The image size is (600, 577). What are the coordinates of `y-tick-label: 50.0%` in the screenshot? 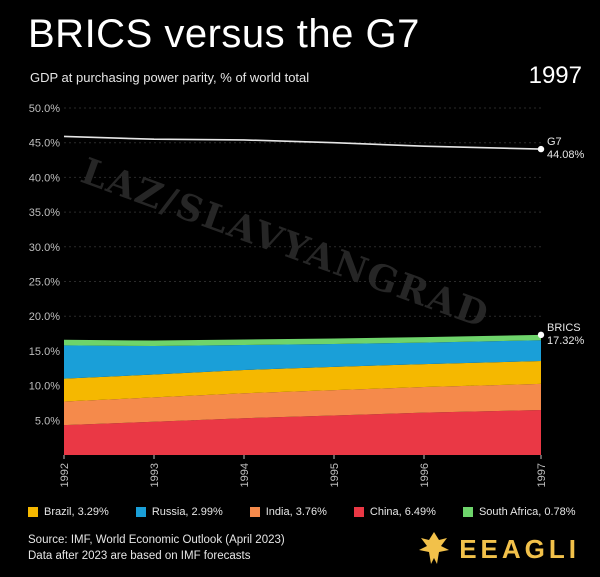 It's located at (44, 109).